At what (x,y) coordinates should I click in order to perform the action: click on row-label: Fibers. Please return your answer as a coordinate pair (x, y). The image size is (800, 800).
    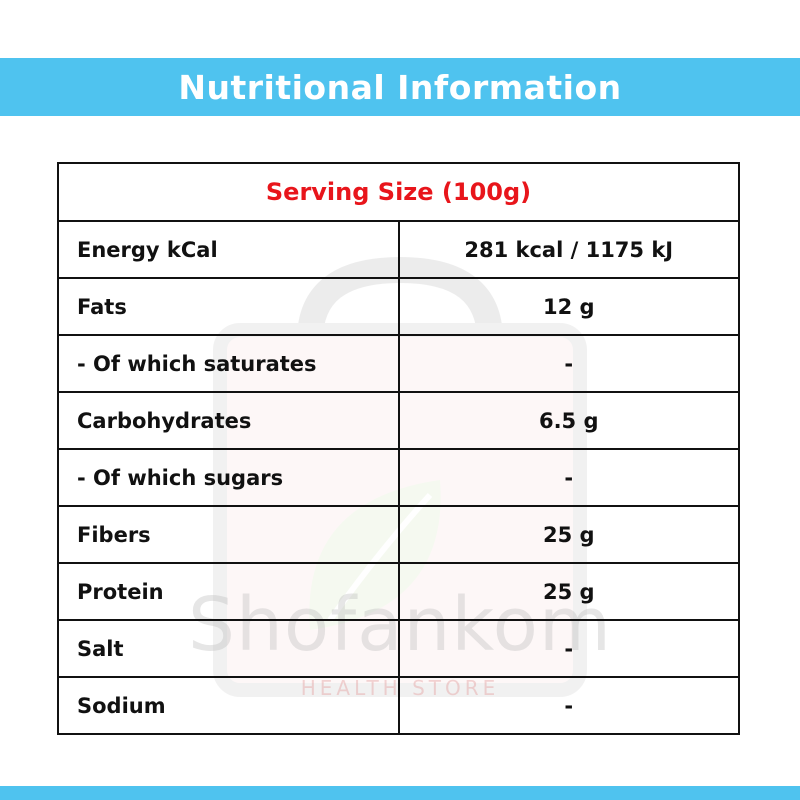
    Looking at the image, I should click on (228, 534).